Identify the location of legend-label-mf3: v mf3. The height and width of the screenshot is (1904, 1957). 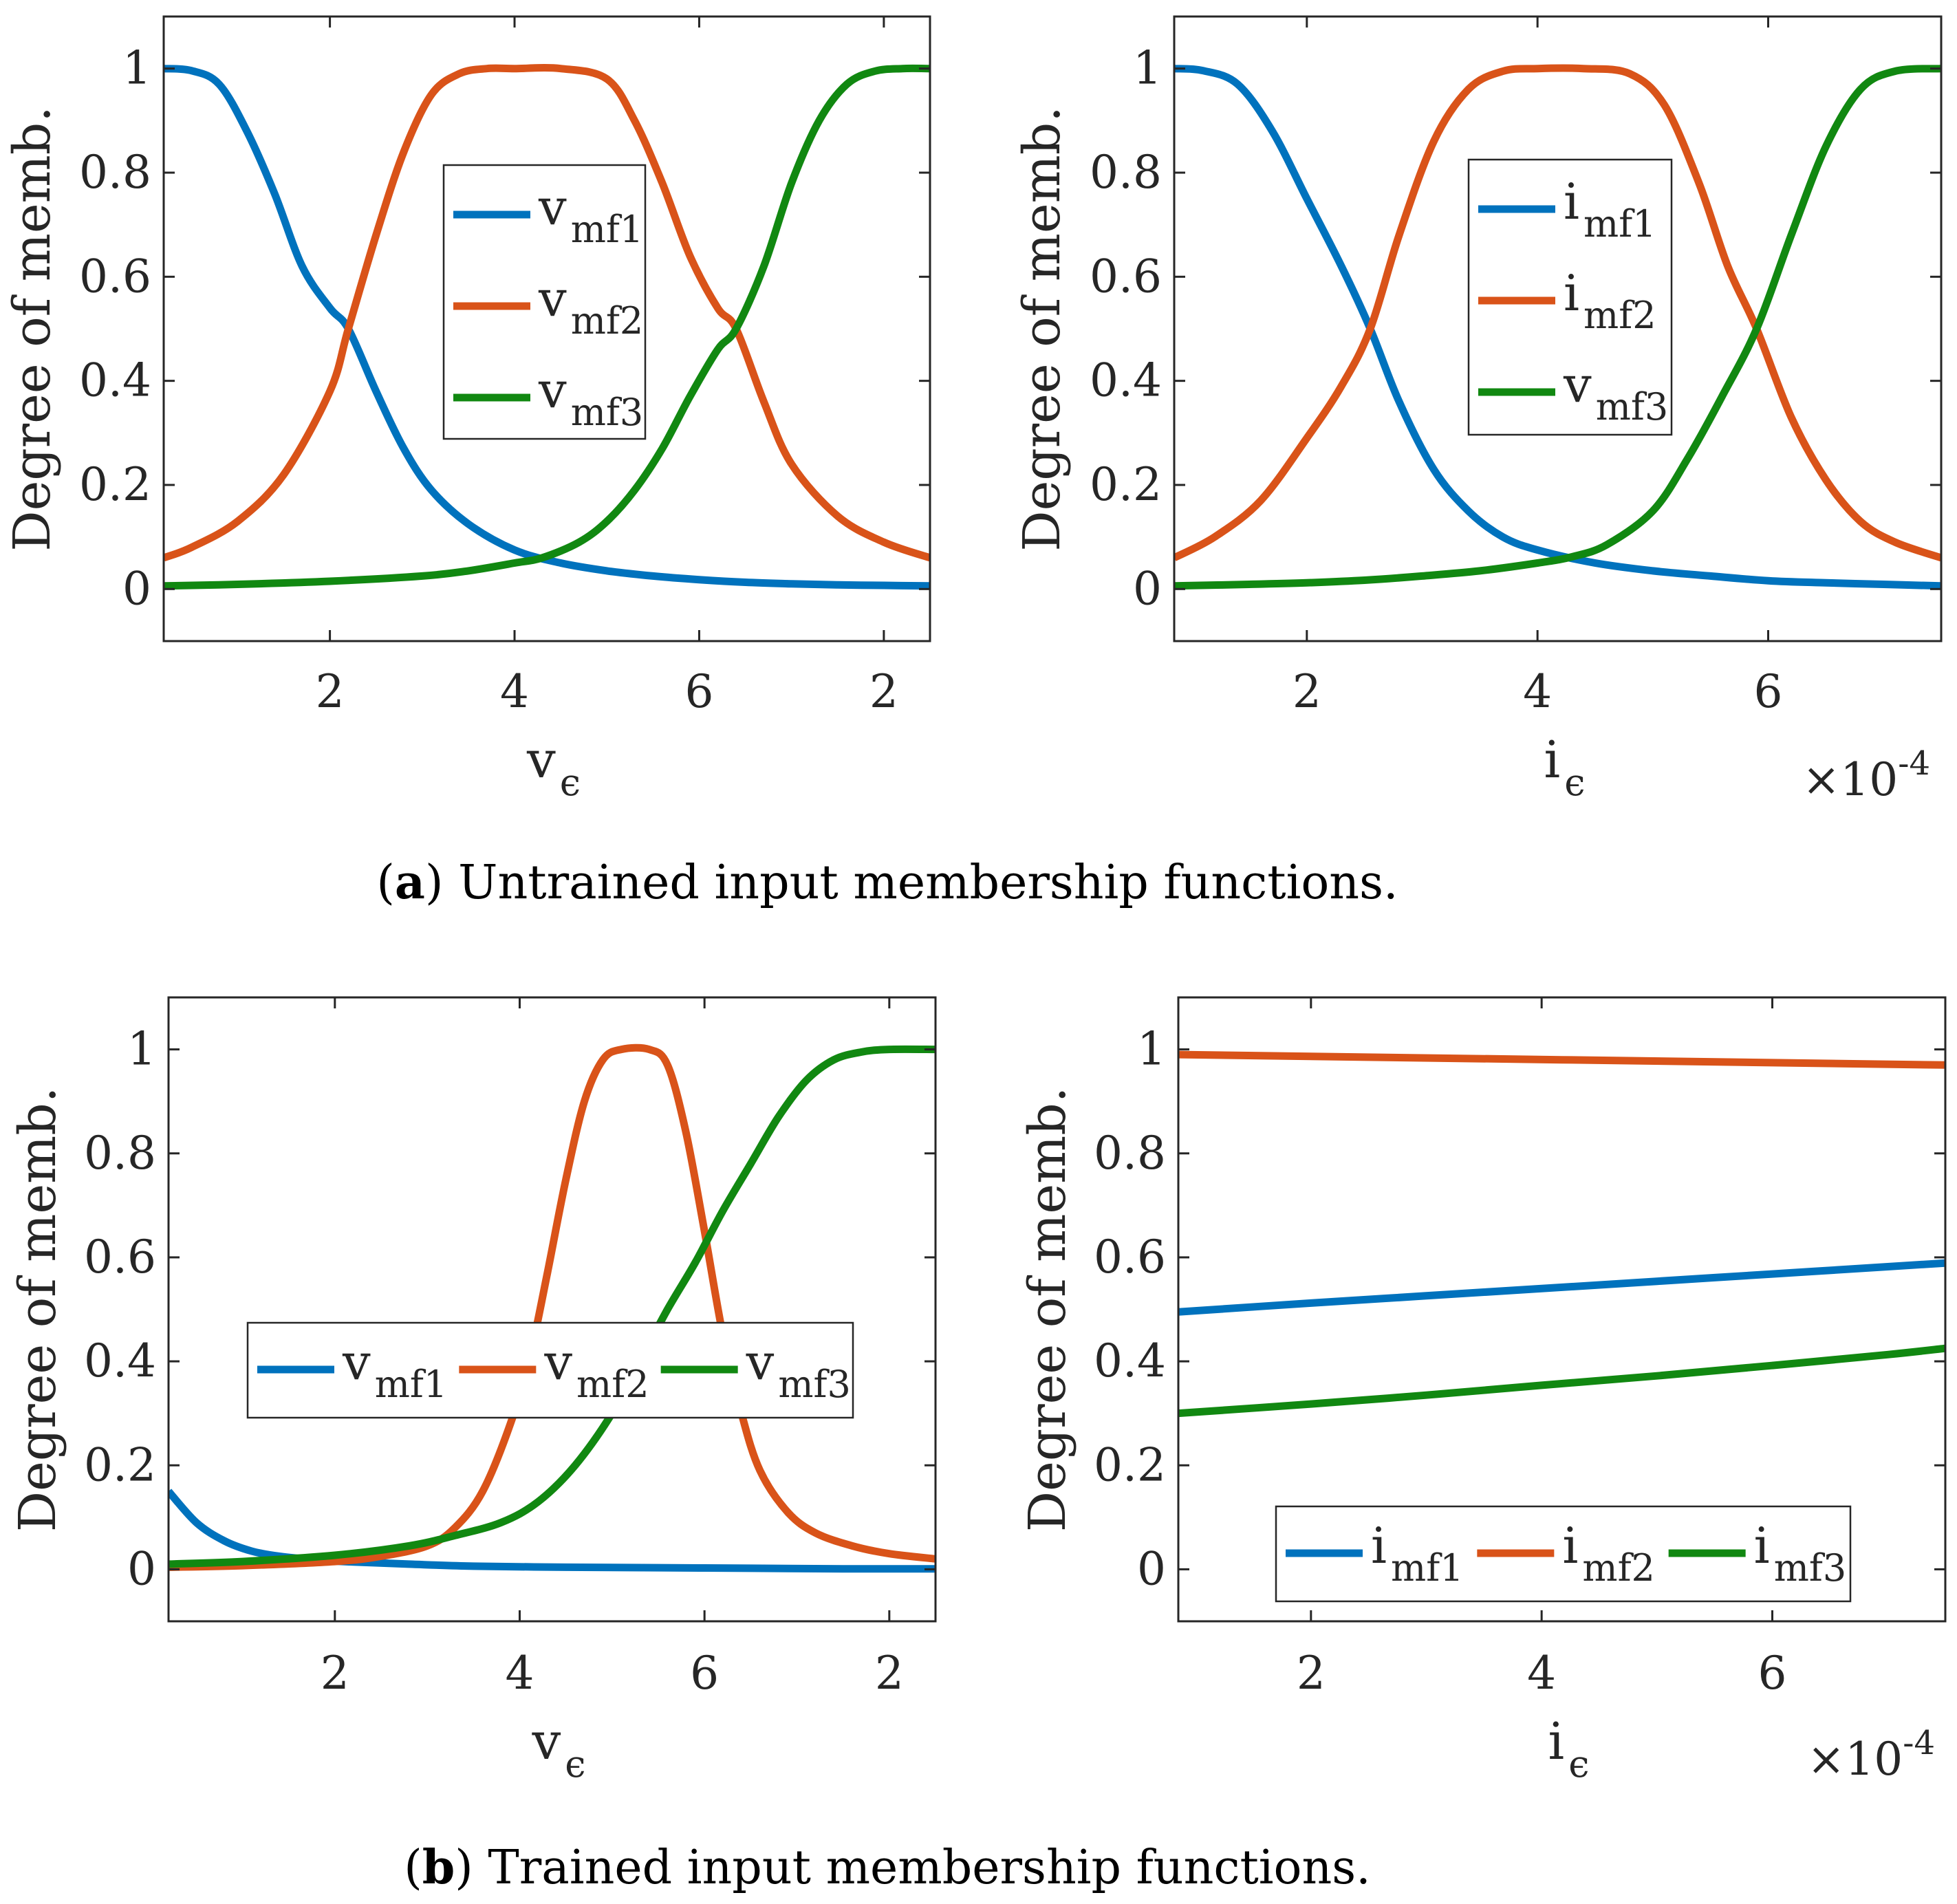
(1615, 392).